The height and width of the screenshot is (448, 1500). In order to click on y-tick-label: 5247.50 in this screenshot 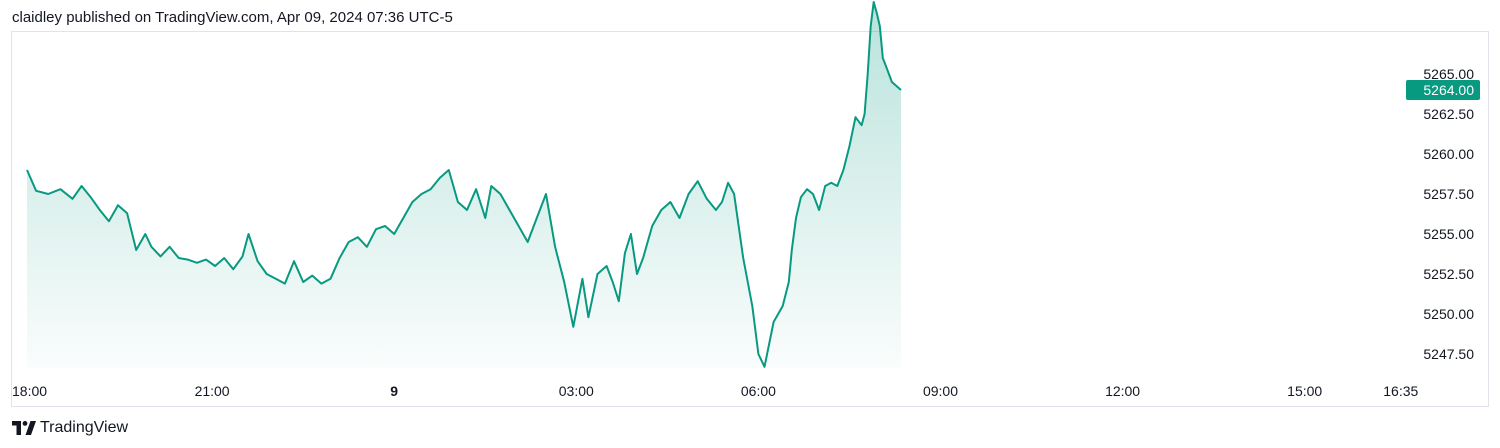, I will do `click(1448, 354)`.